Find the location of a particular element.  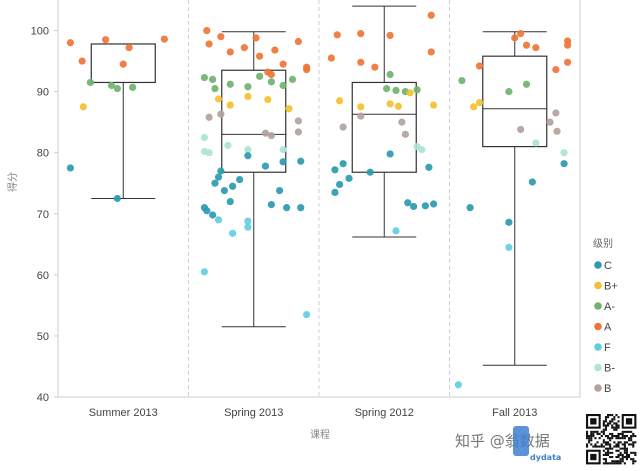

box-plot is located at coordinates (123, 121).